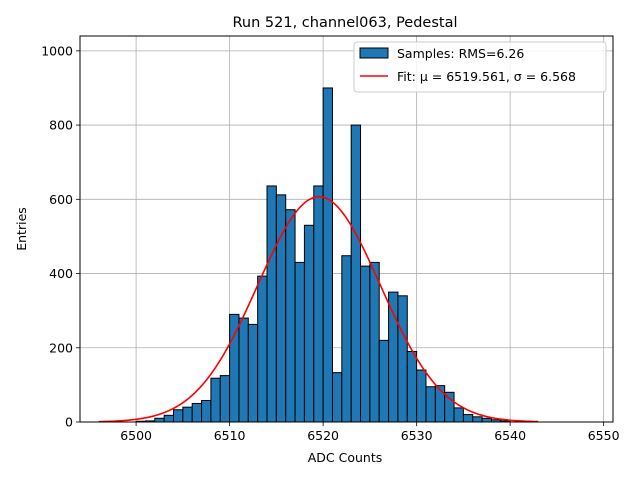 The width and height of the screenshot is (640, 480). What do you see at coordinates (374, 53) in the screenshot?
I see `legend-swatch-samples` at bounding box center [374, 53].